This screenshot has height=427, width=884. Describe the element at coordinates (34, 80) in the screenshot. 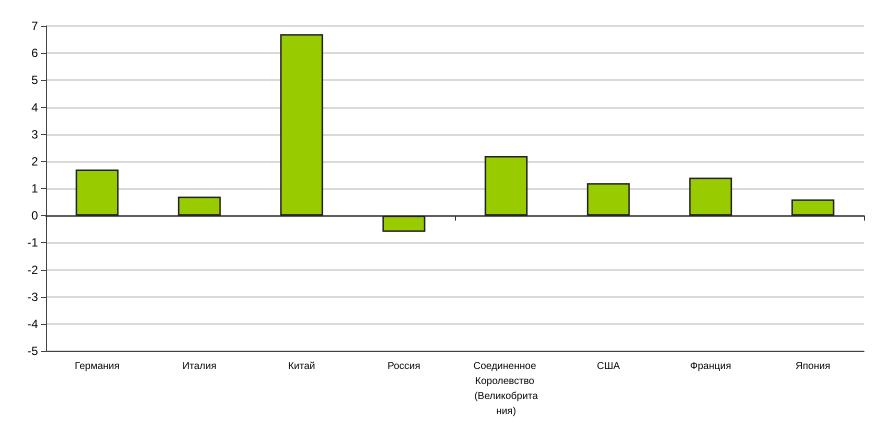

I see `y-tick-label: 5` at that location.